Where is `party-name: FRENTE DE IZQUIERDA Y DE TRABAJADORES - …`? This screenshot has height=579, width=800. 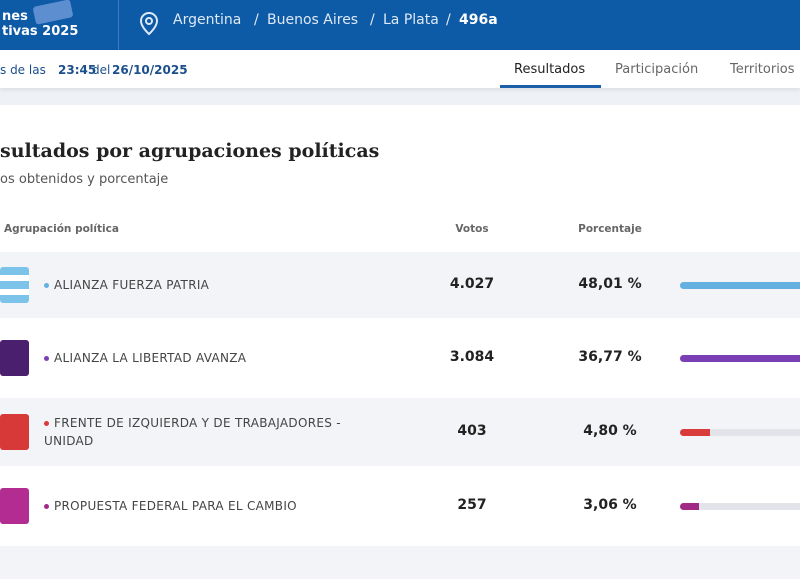 party-name: FRENTE DE IZQUIERDA Y DE TRABAJADORES - … is located at coordinates (214, 432).